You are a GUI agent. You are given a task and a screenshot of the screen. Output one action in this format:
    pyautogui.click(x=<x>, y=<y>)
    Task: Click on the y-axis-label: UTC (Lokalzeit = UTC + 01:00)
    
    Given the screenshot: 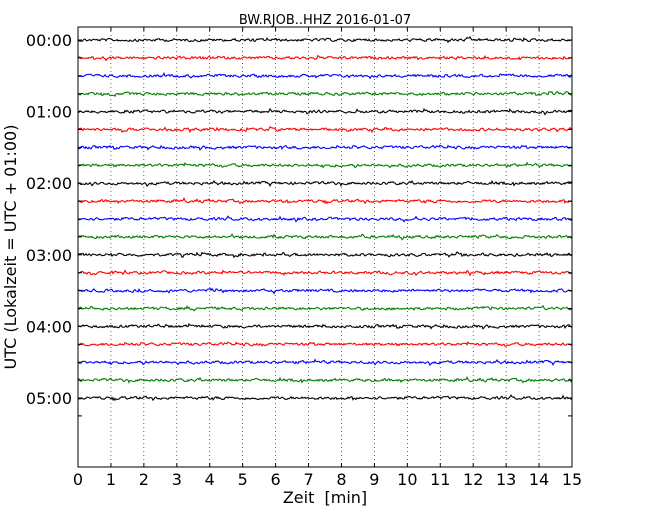 What is the action you would take?
    pyautogui.click(x=10, y=247)
    